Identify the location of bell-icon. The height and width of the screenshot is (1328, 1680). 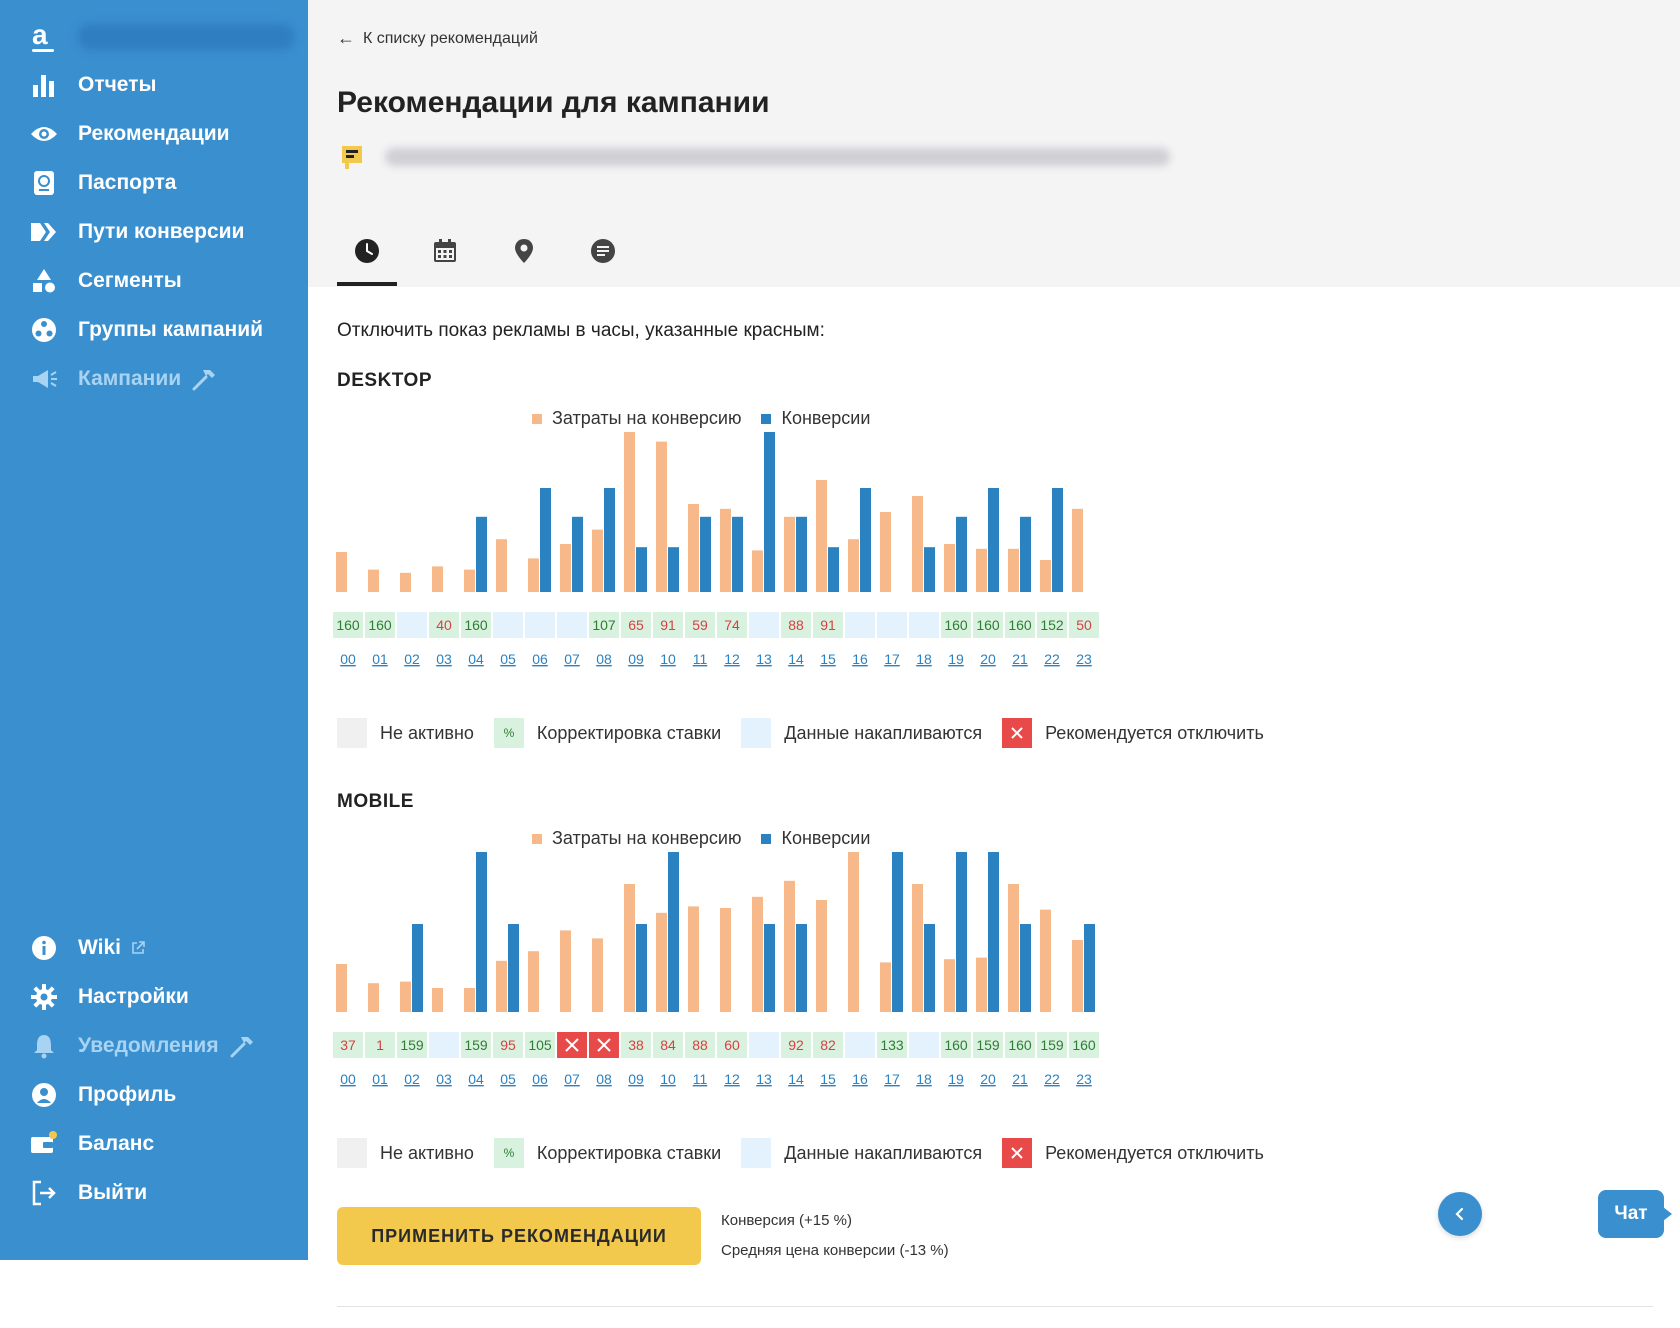
(44, 1046).